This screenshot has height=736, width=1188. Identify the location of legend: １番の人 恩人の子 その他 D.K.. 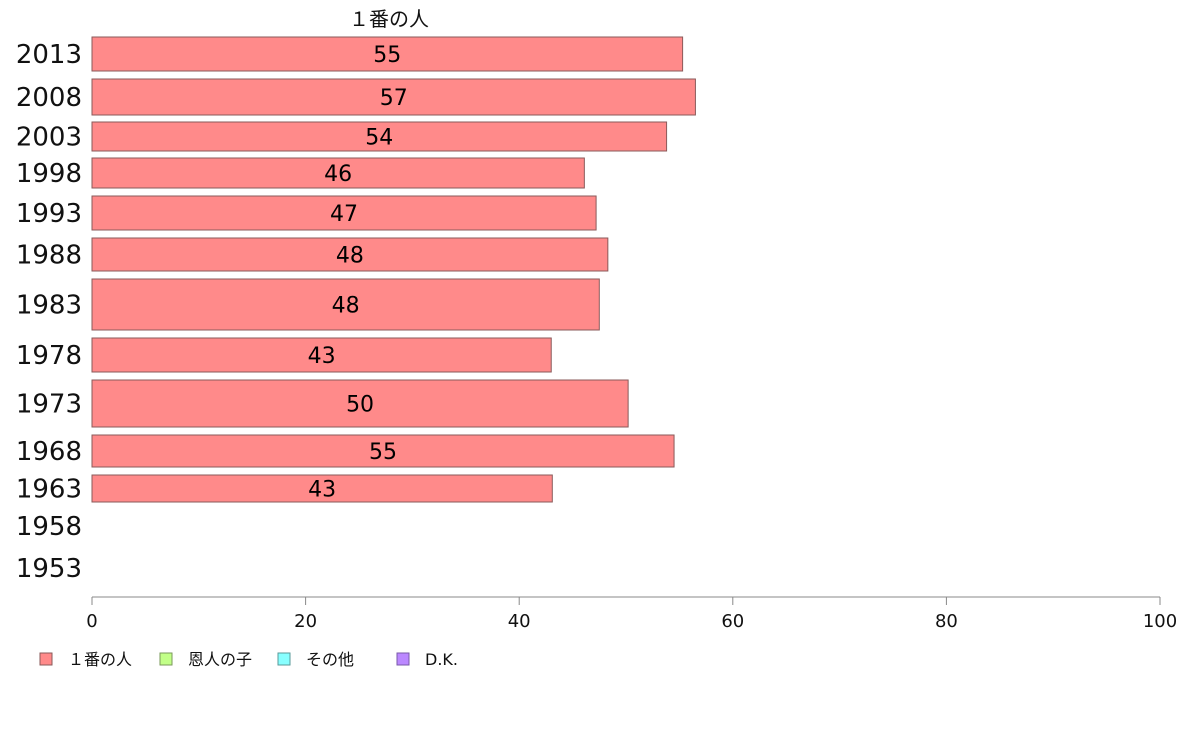
(248, 659).